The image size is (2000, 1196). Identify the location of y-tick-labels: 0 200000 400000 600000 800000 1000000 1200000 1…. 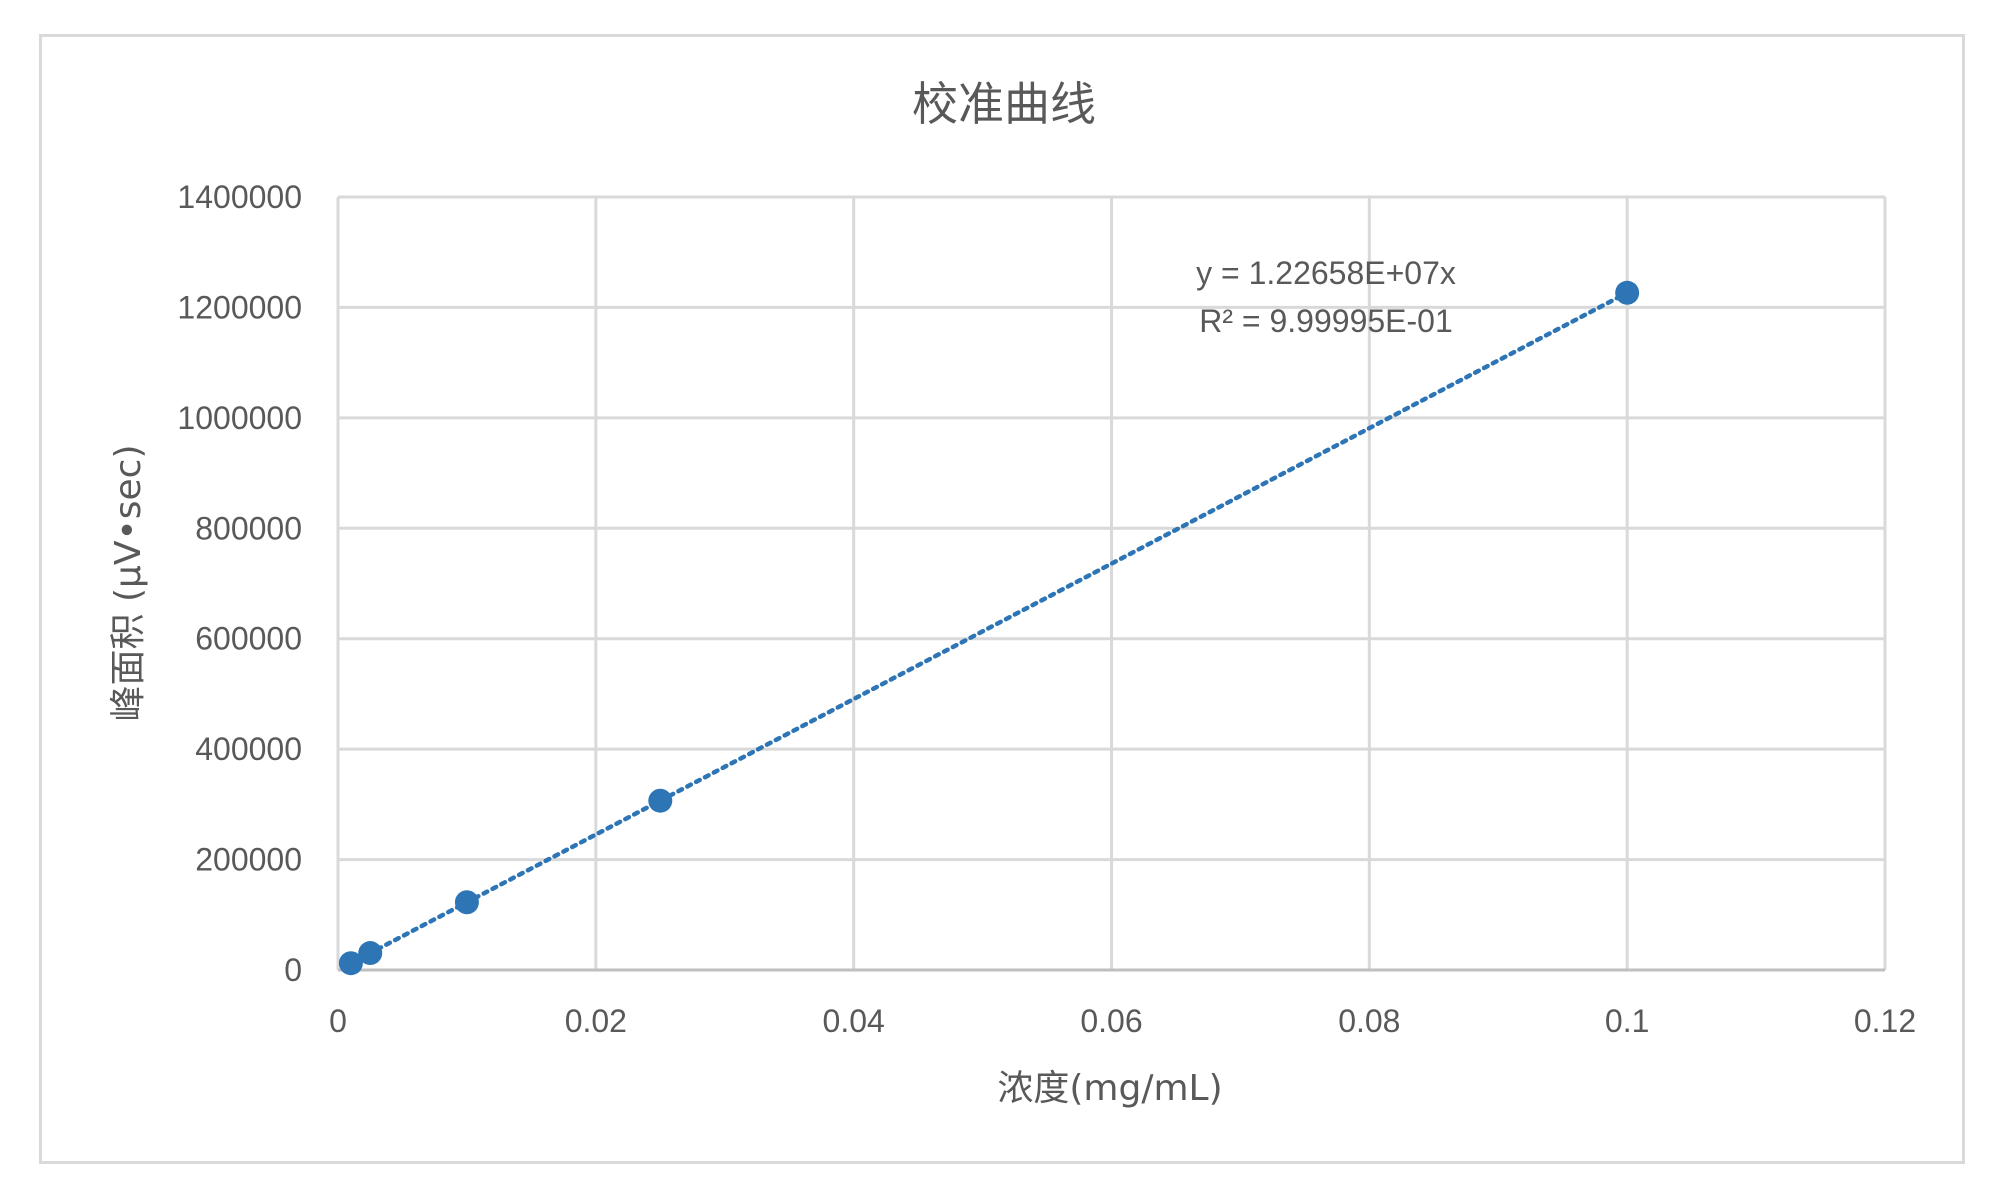
(239, 583).